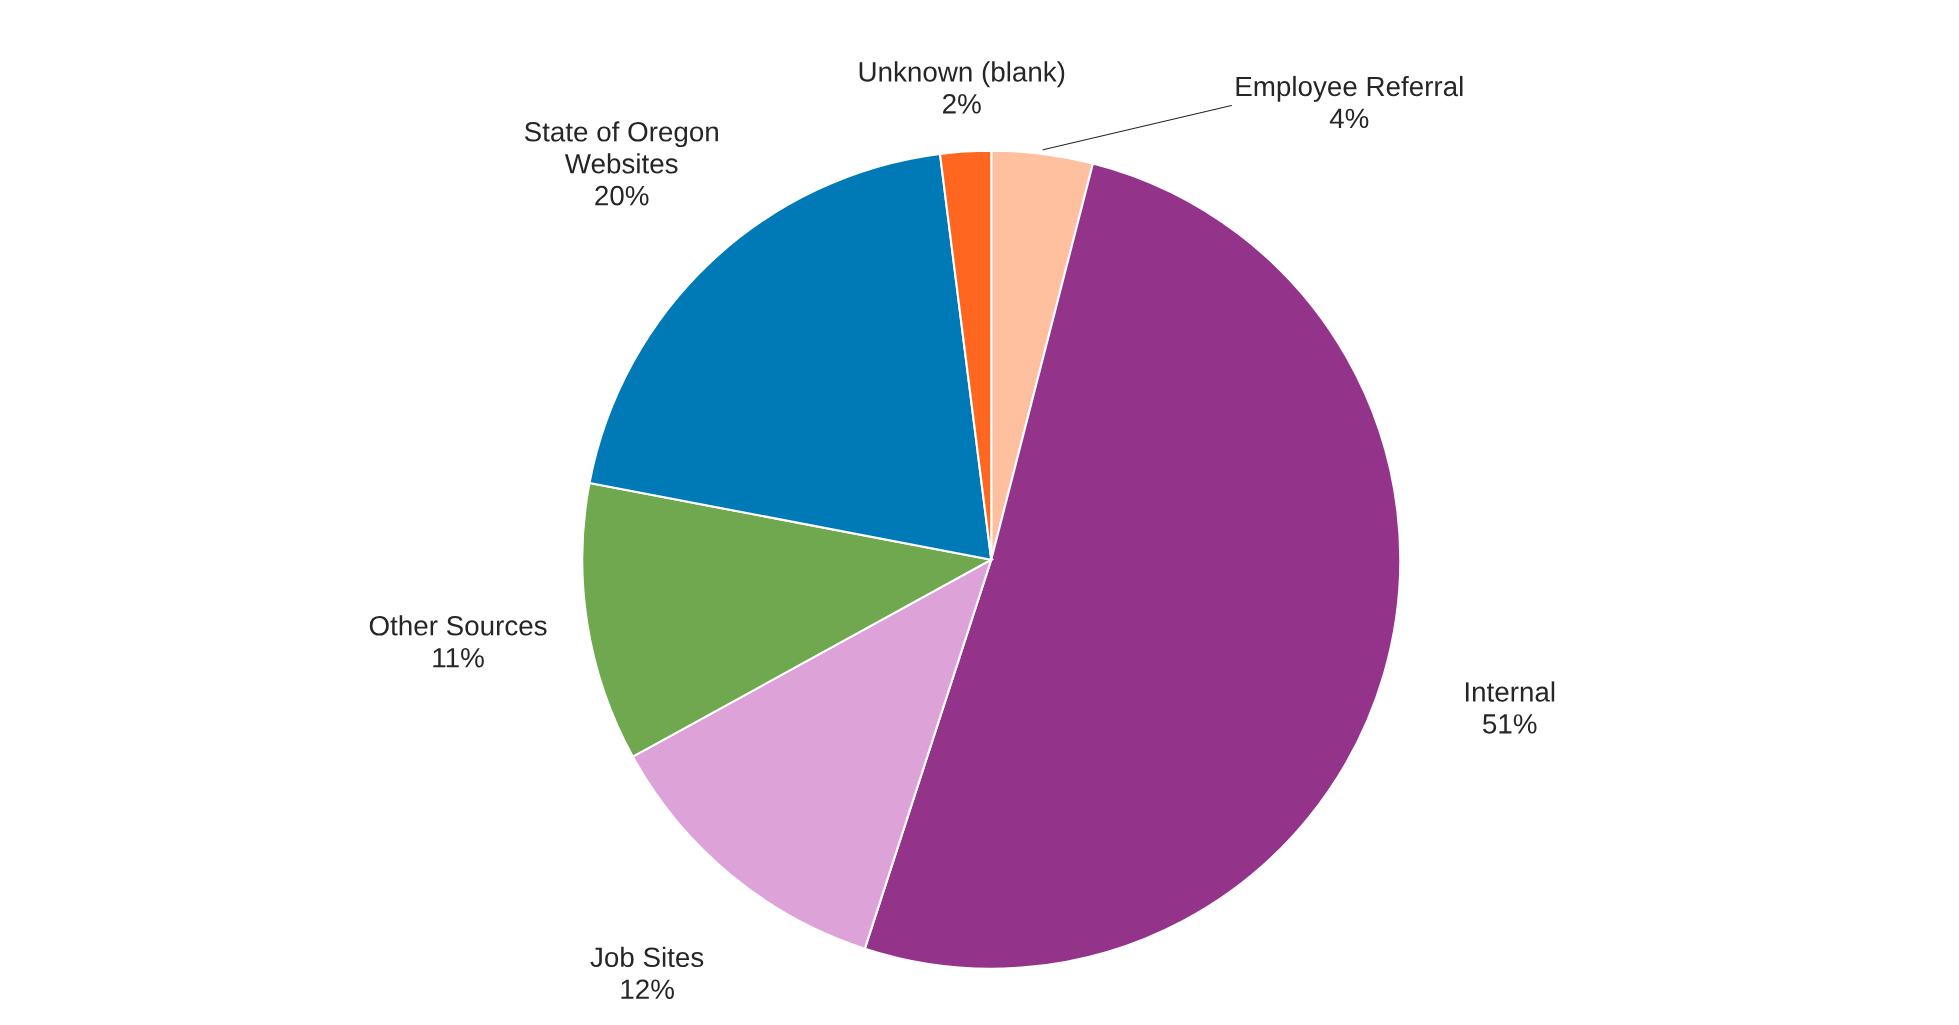  Describe the element at coordinates (1349, 88) in the screenshot. I see `slice-label: Employee Referral` at that location.